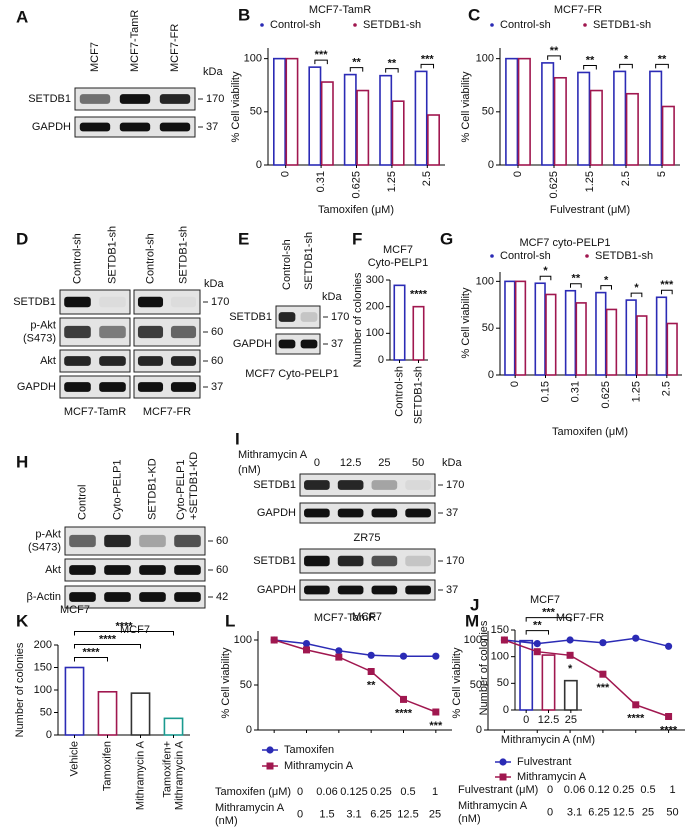  I want to click on sig-label: **, so click(537, 626).